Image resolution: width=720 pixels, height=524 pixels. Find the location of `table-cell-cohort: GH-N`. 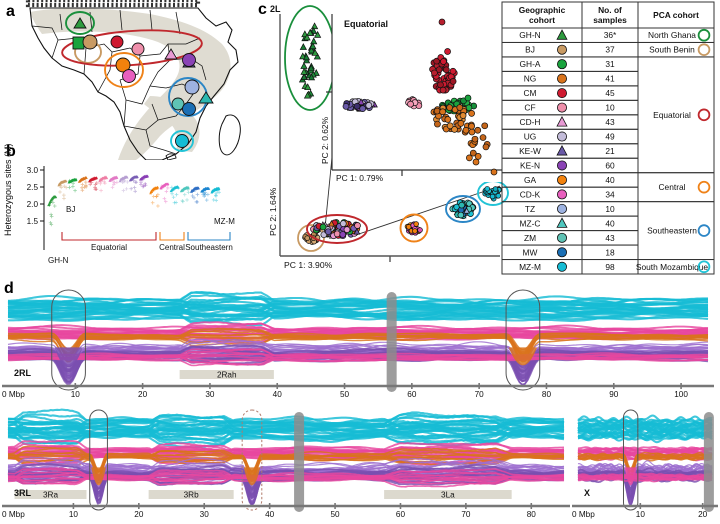

table-cell-cohort: GH-N is located at coordinates (529, 35).